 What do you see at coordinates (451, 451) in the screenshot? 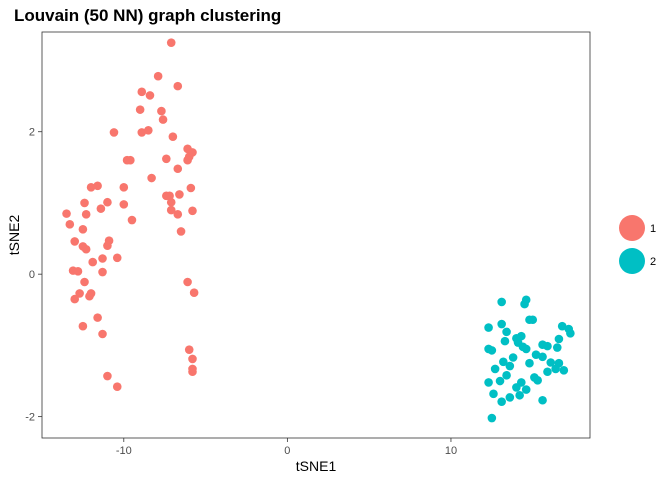
I see `x-tick-label: 10` at bounding box center [451, 451].